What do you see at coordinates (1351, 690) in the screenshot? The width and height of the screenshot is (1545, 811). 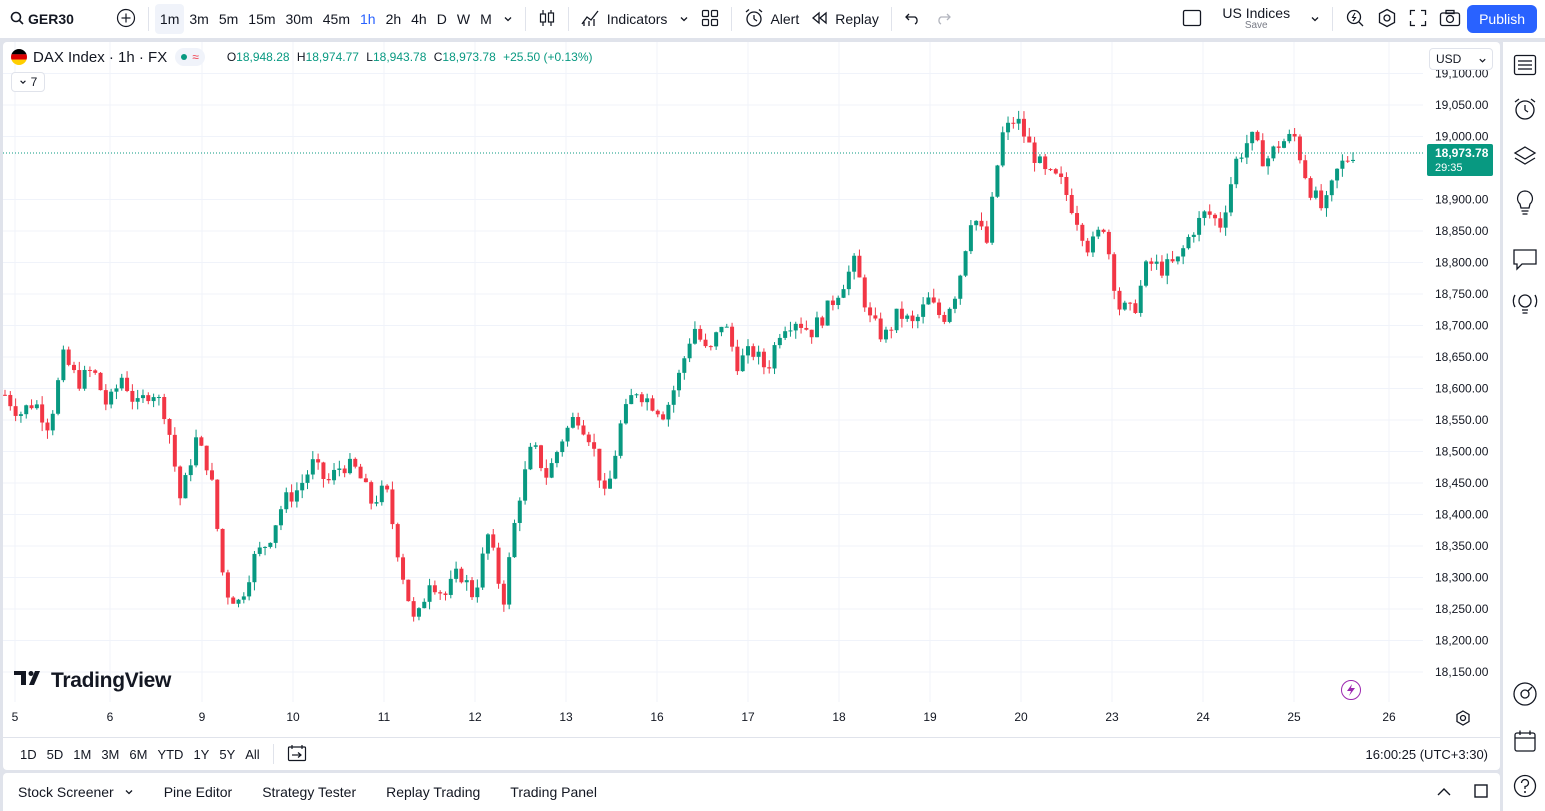 I see `flash-event-icon` at bounding box center [1351, 690].